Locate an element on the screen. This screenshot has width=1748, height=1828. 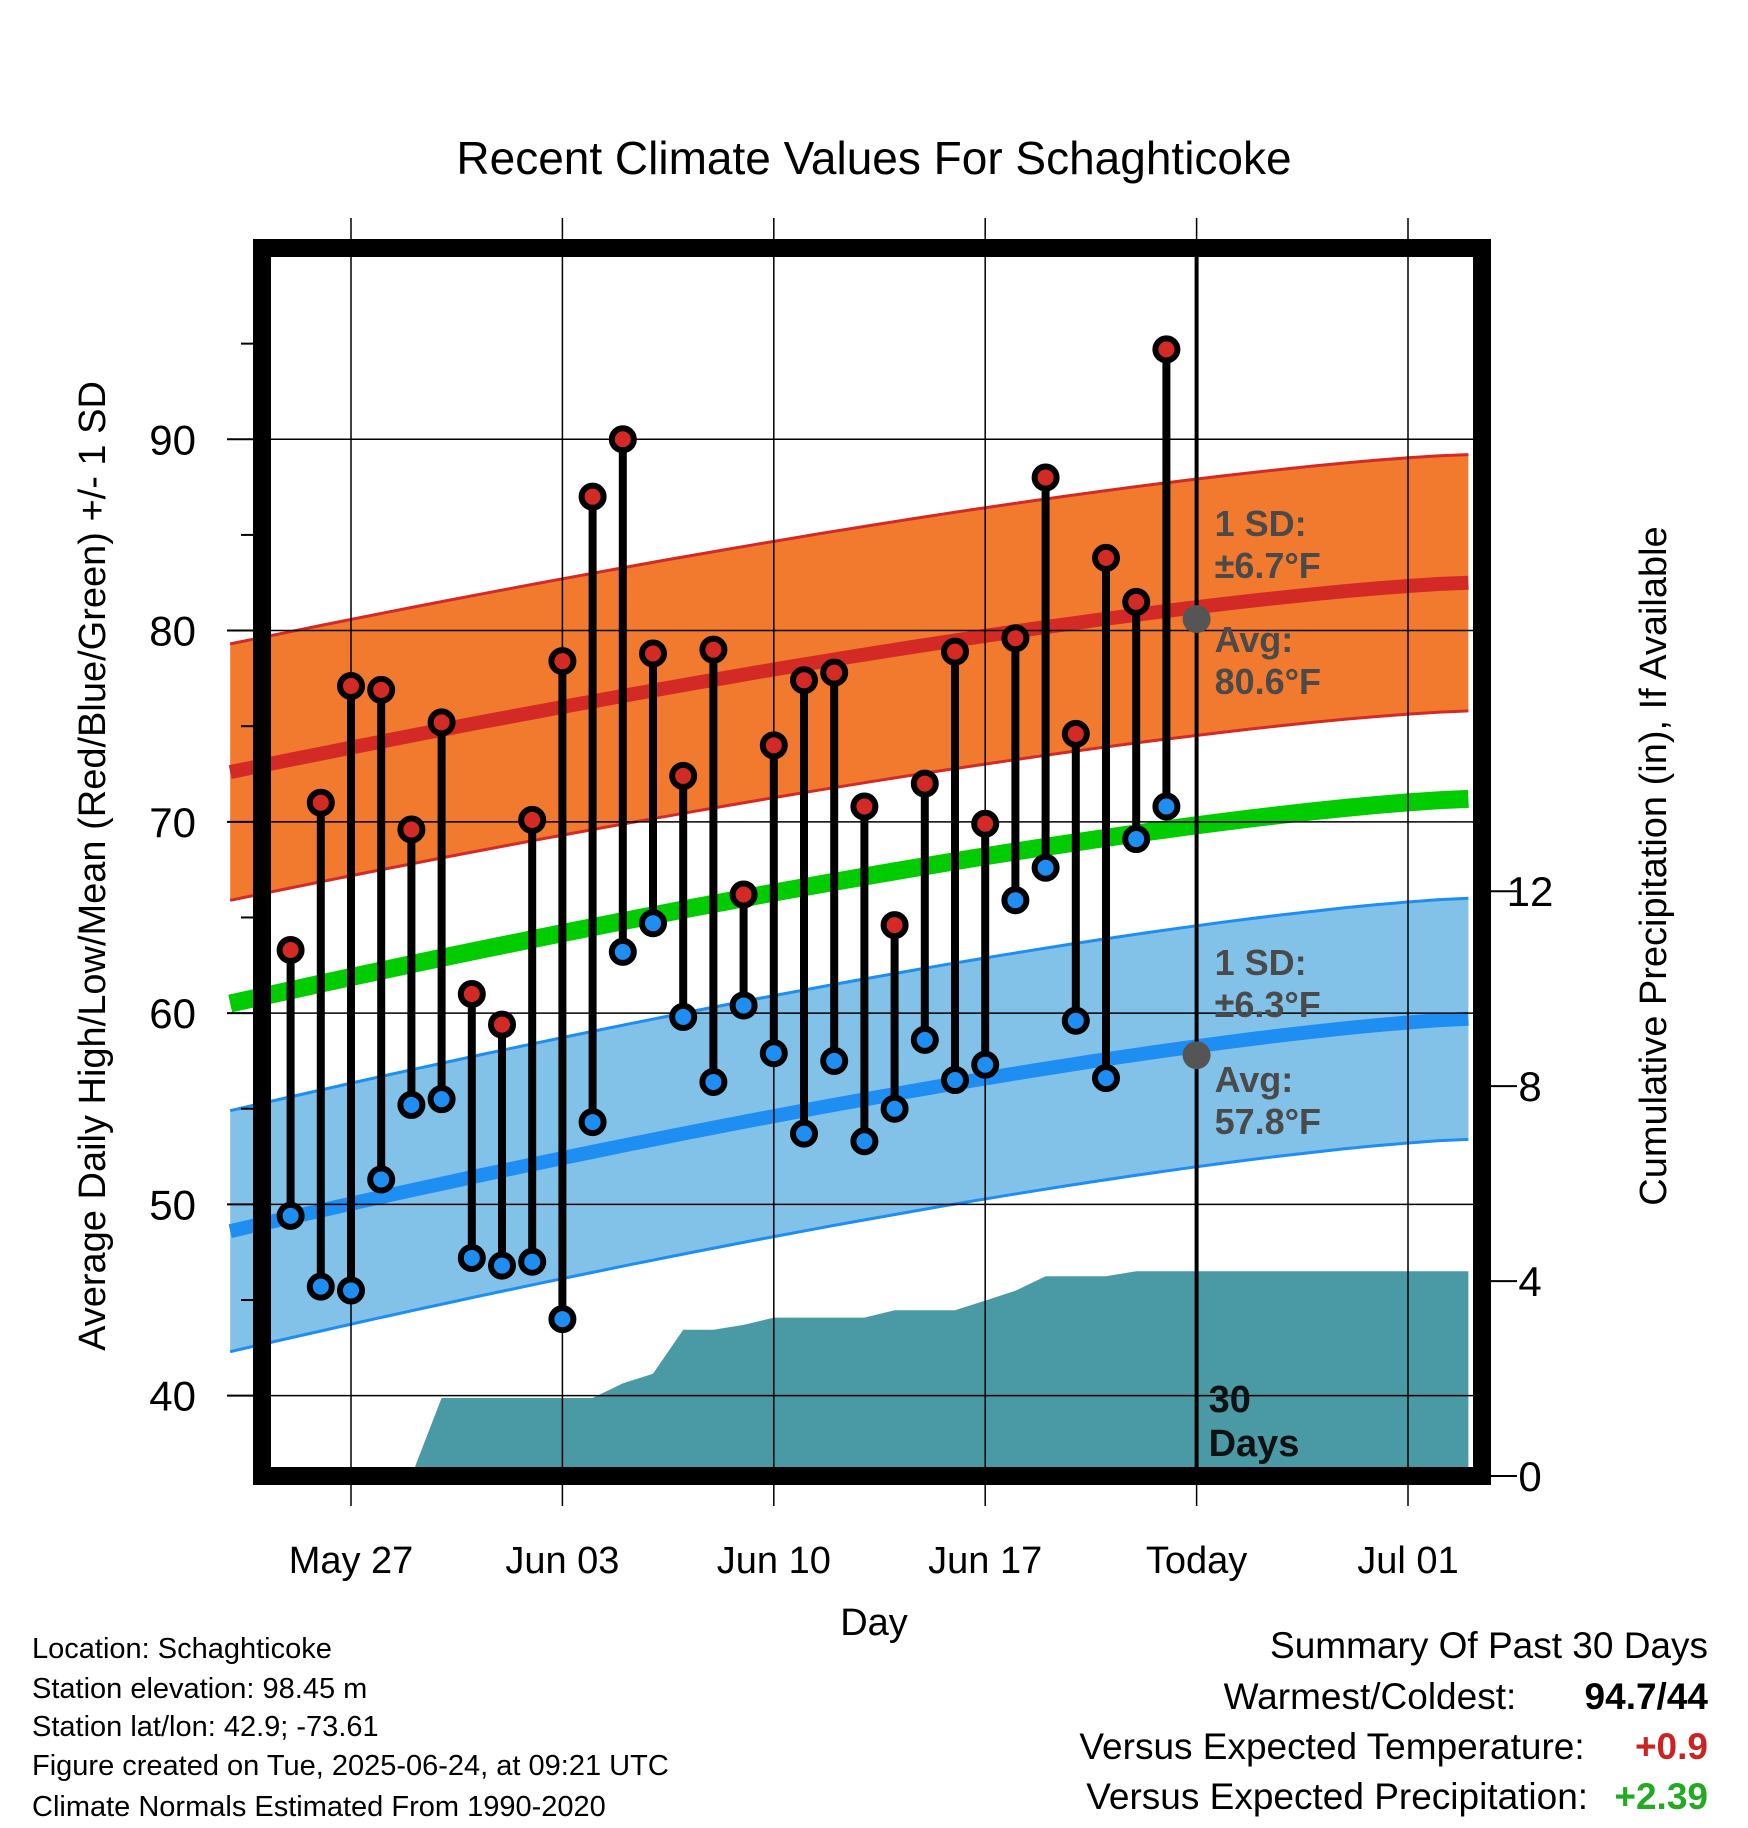
x-tick-label: Jun 03 is located at coordinates (562, 1561).